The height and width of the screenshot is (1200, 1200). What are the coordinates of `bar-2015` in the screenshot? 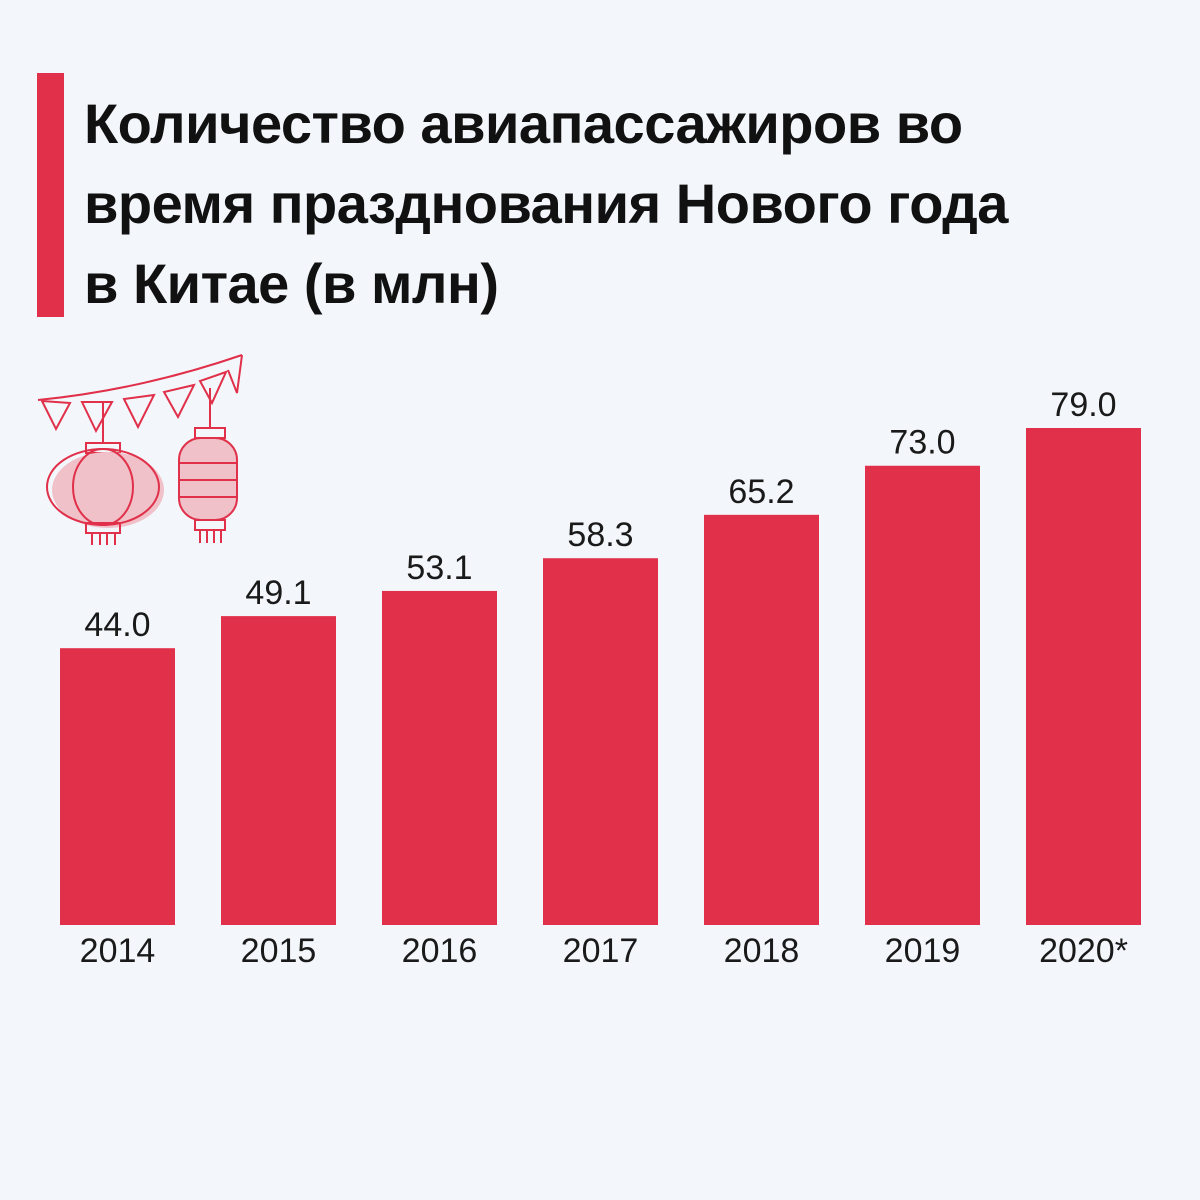 It's located at (278, 770).